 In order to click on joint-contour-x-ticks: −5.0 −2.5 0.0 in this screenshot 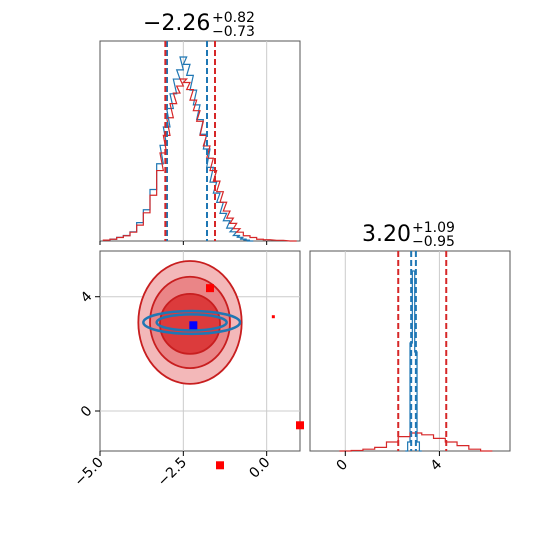, I will do `click(172, 470)`.